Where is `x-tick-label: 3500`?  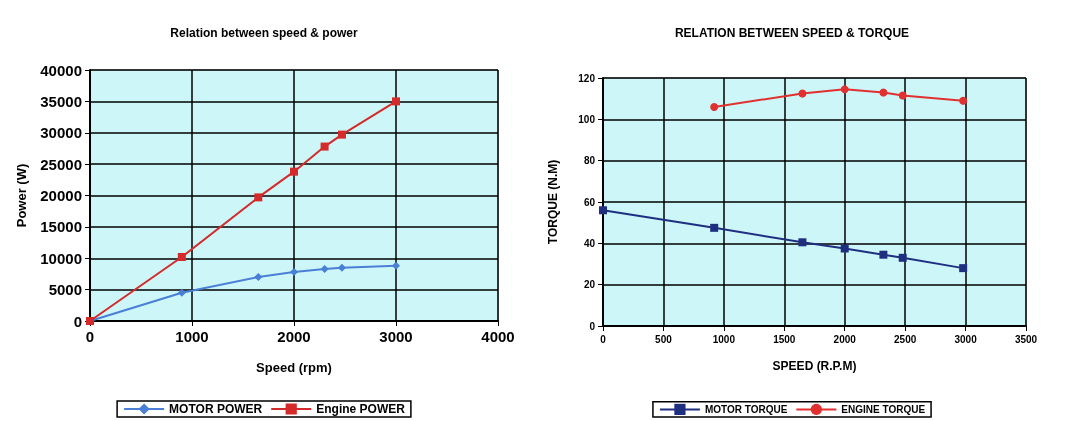 x-tick-label: 3500 is located at coordinates (1026, 339).